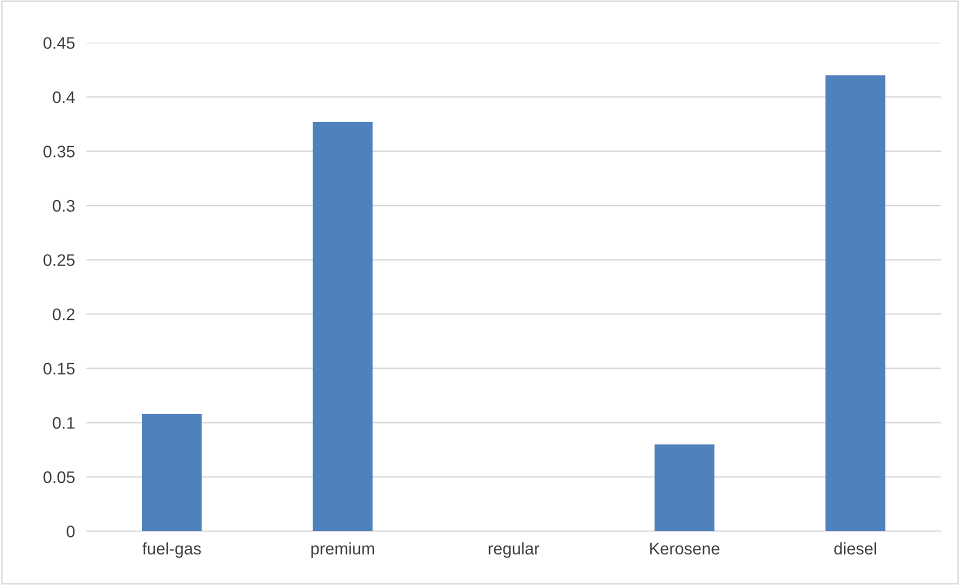  What do you see at coordinates (63, 314) in the screenshot?
I see `y-tick-label: 0.2` at bounding box center [63, 314].